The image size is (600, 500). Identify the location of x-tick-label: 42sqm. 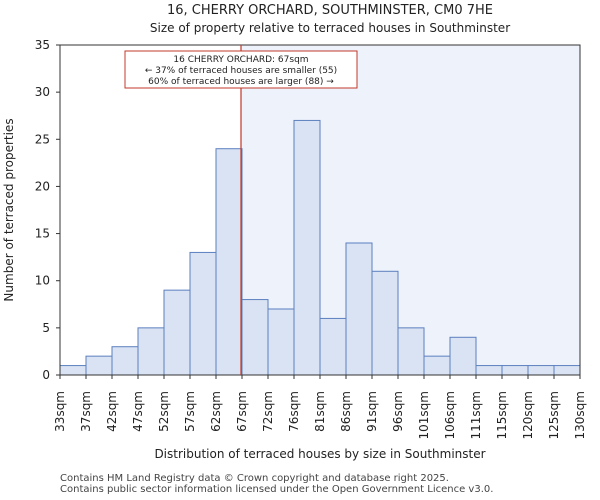
(112, 411).